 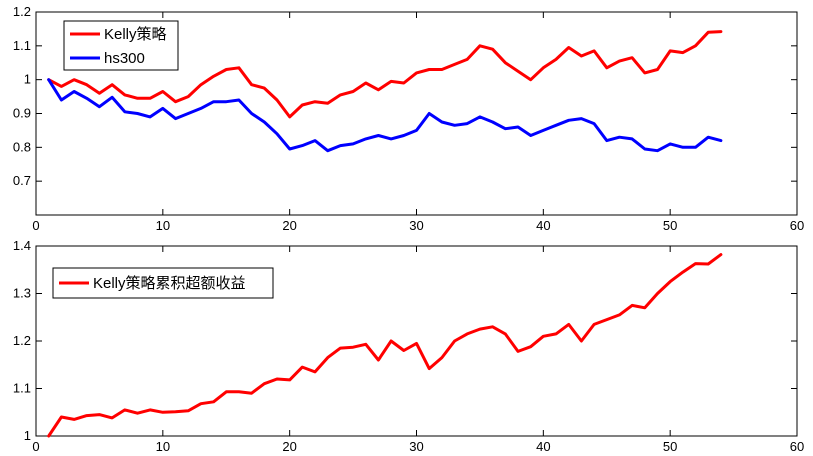 What do you see at coordinates (22, 388) in the screenshot?
I see `y-tick-label-bottom-1: 1.1` at bounding box center [22, 388].